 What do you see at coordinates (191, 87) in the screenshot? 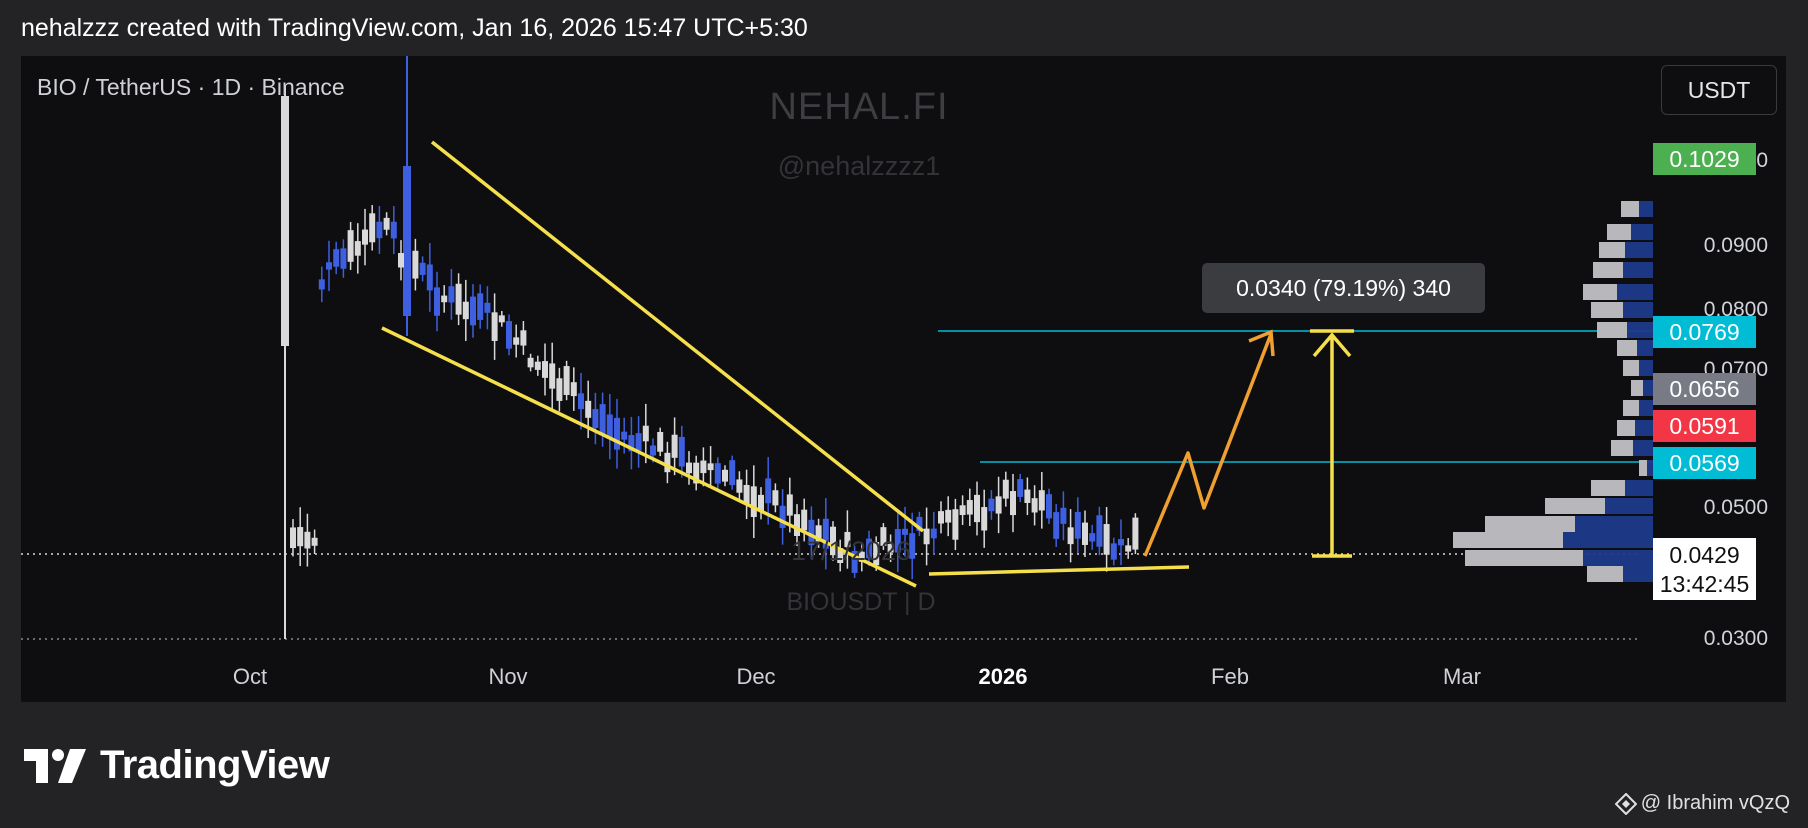
I see `symbol-title: BIO / TetherUS · 1D · Binance` at bounding box center [191, 87].